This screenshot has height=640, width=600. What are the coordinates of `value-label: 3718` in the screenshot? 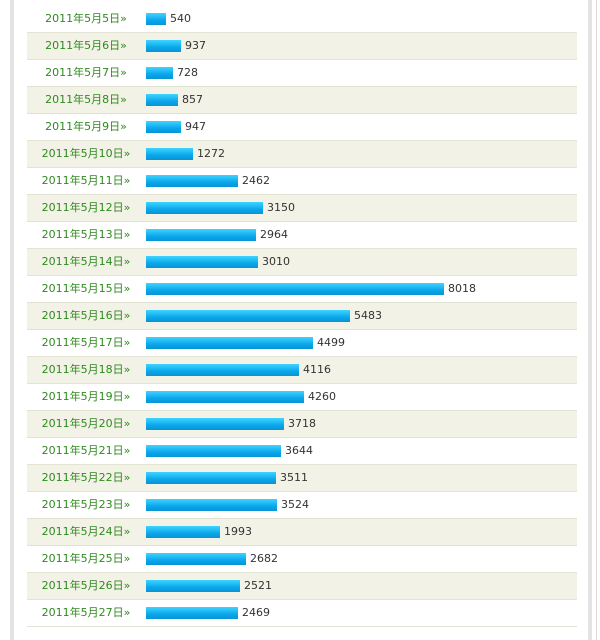 It's located at (302, 423).